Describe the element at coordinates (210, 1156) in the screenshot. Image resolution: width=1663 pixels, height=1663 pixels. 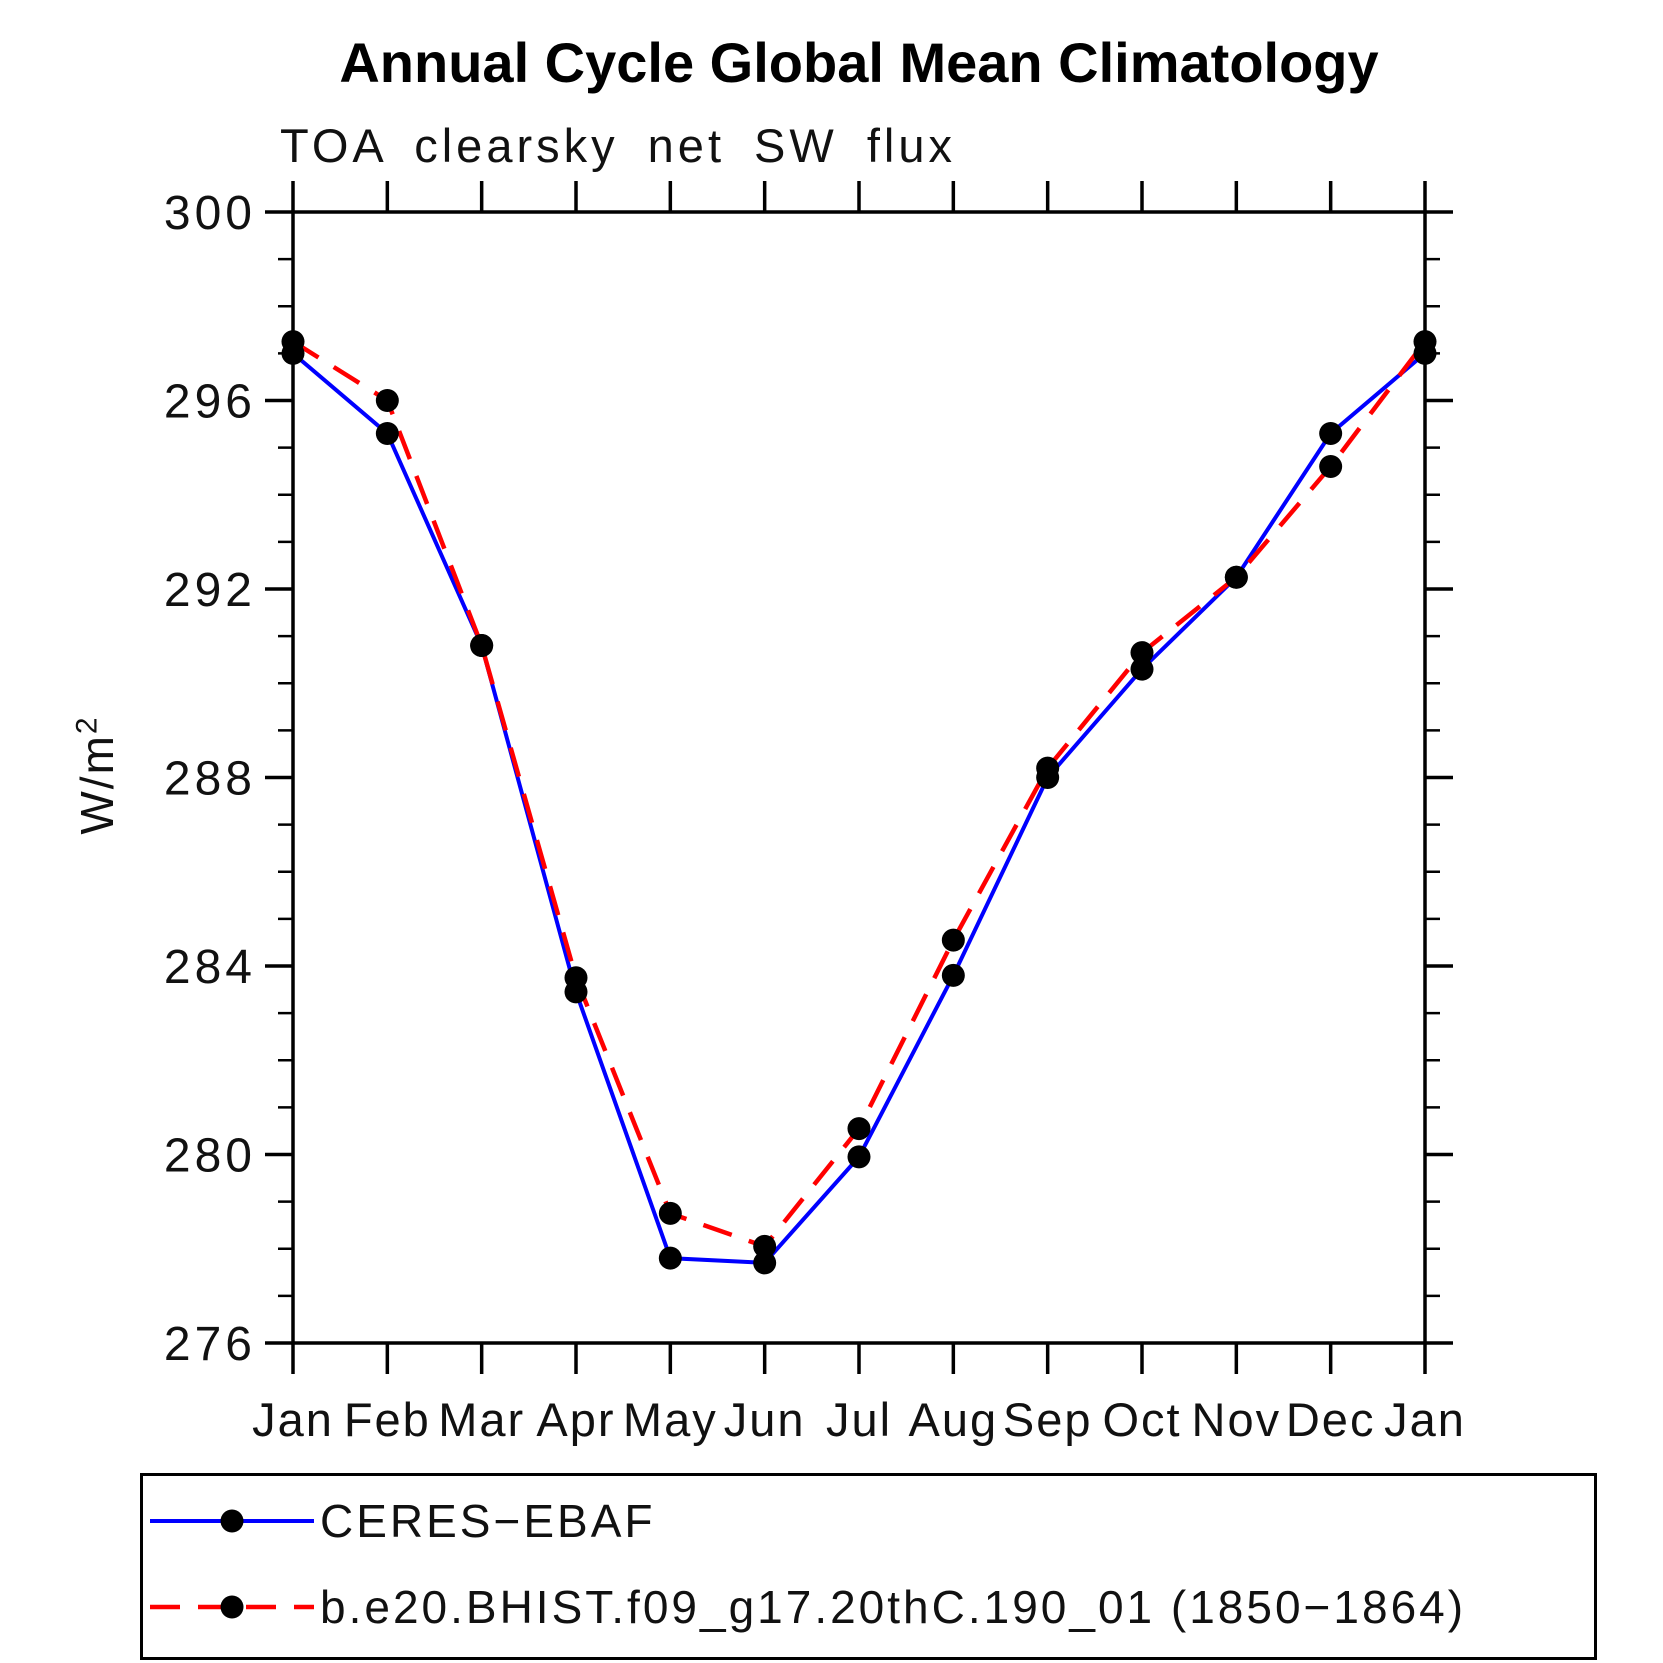
I see `y-tick-label: 280` at that location.